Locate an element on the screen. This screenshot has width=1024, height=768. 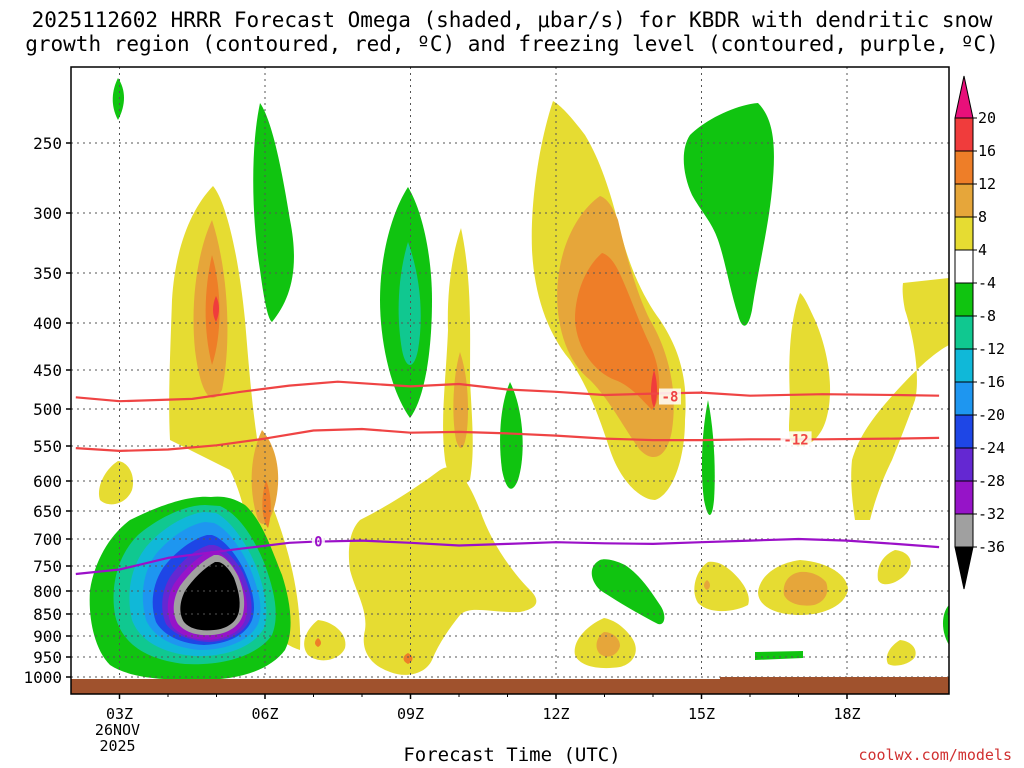
x-tick-label: 15Z is located at coordinates (701, 714).